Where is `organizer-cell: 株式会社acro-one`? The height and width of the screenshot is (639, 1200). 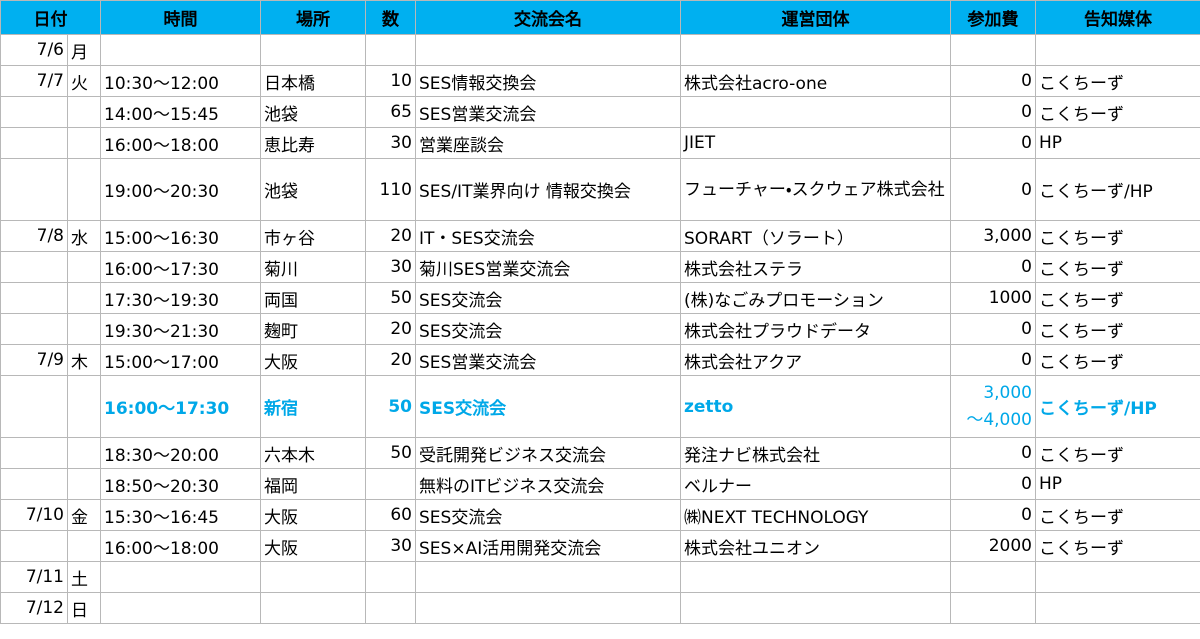
organizer-cell: 株式会社acro-one is located at coordinates (815, 81).